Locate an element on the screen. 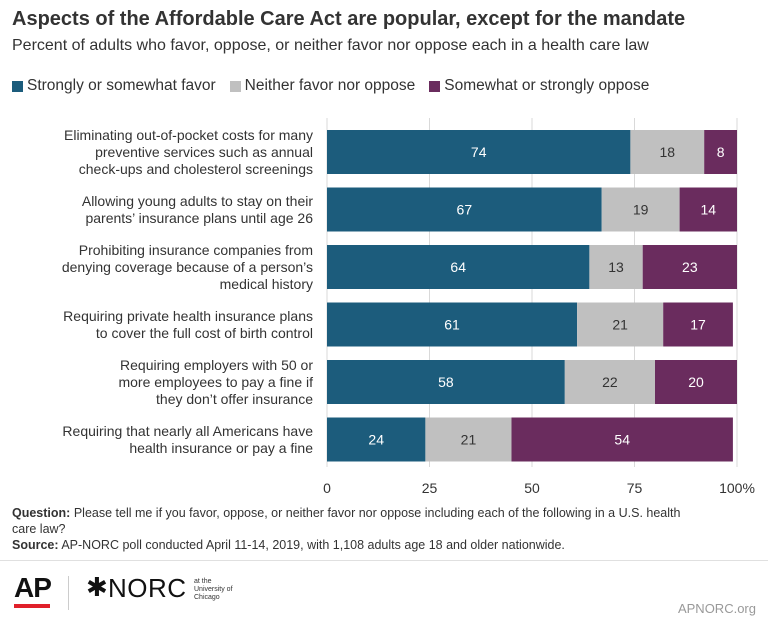 The image size is (768, 623). data-label: 13 is located at coordinates (616, 267).